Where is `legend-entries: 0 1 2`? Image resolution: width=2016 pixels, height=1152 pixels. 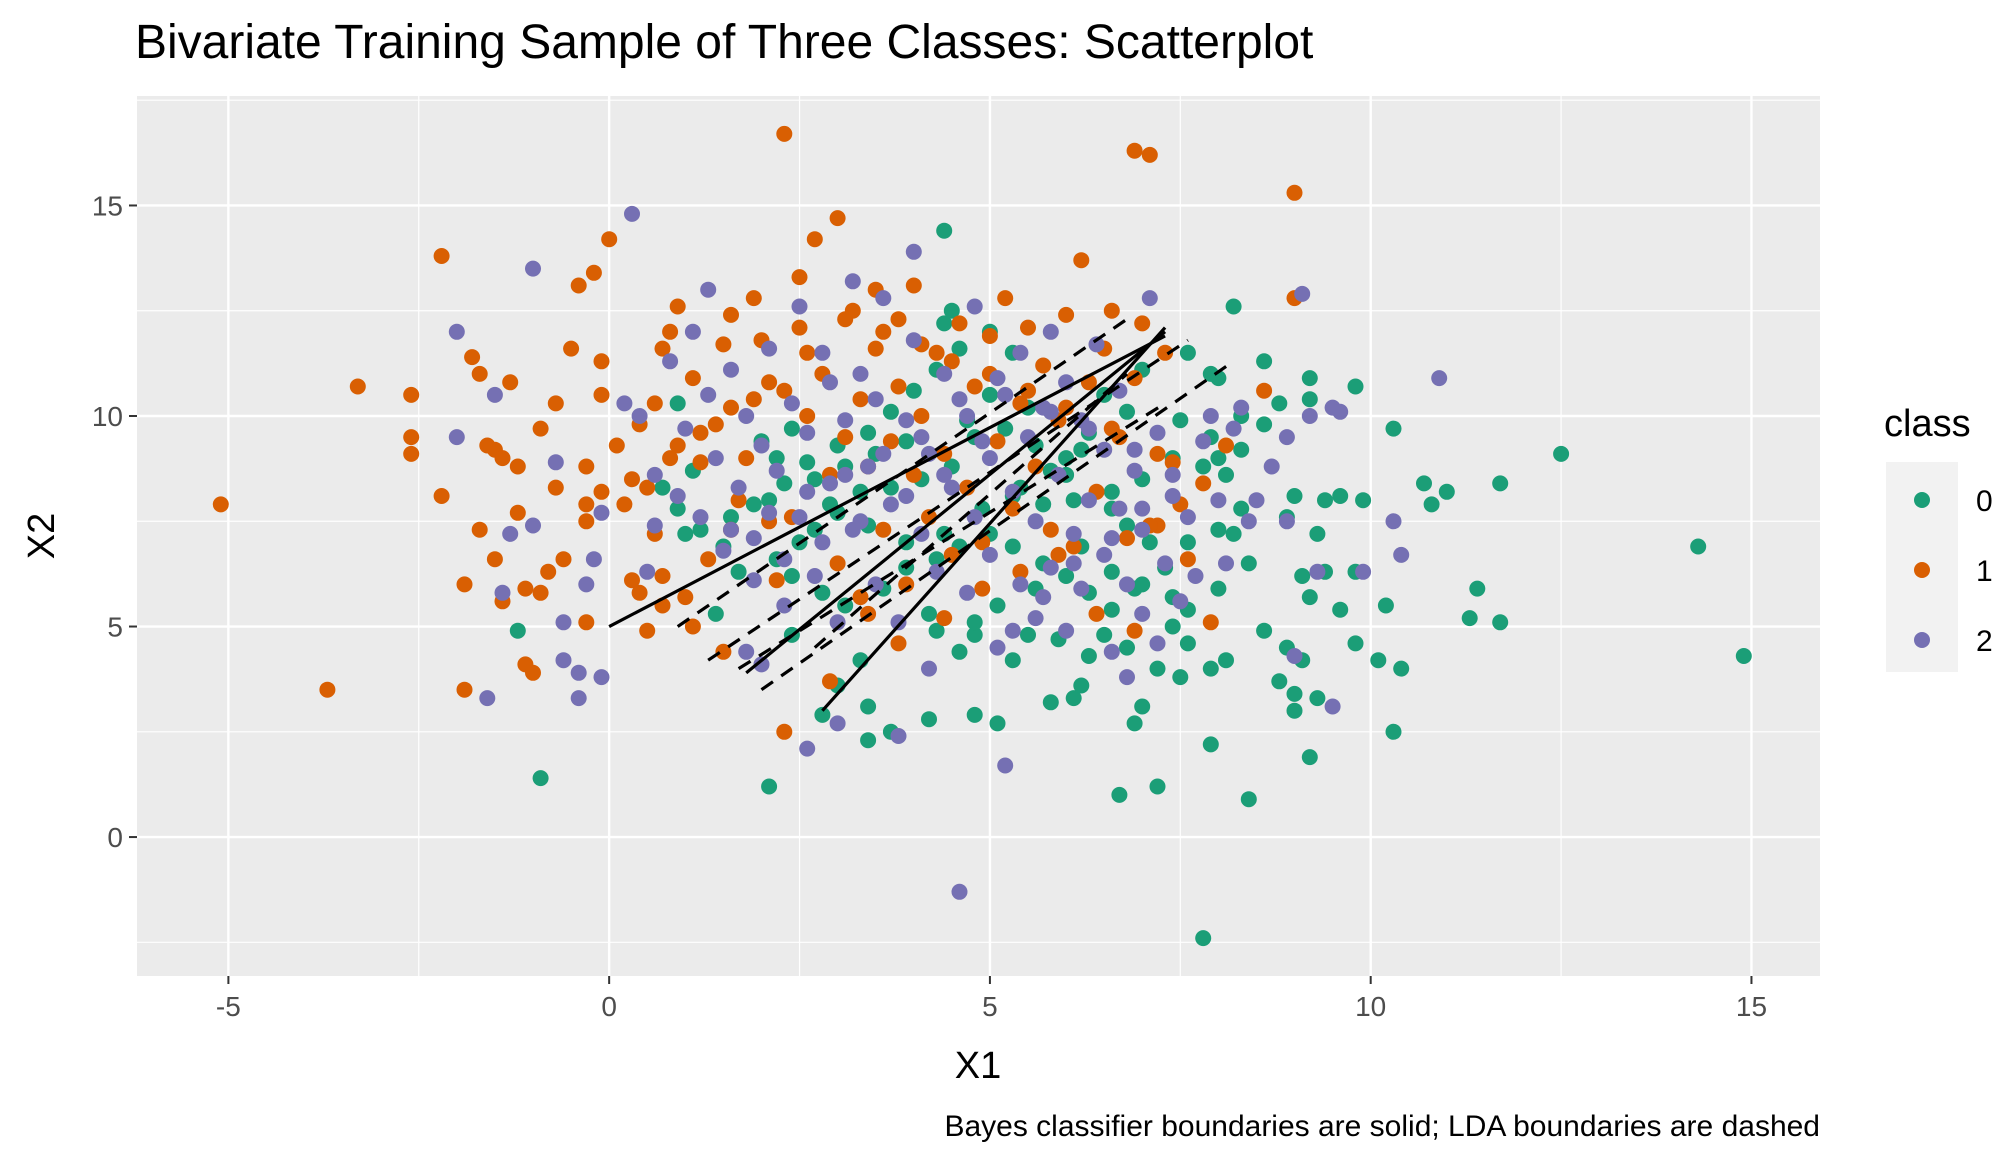
legend-entries: 0 1 2 is located at coordinates (1953, 571).